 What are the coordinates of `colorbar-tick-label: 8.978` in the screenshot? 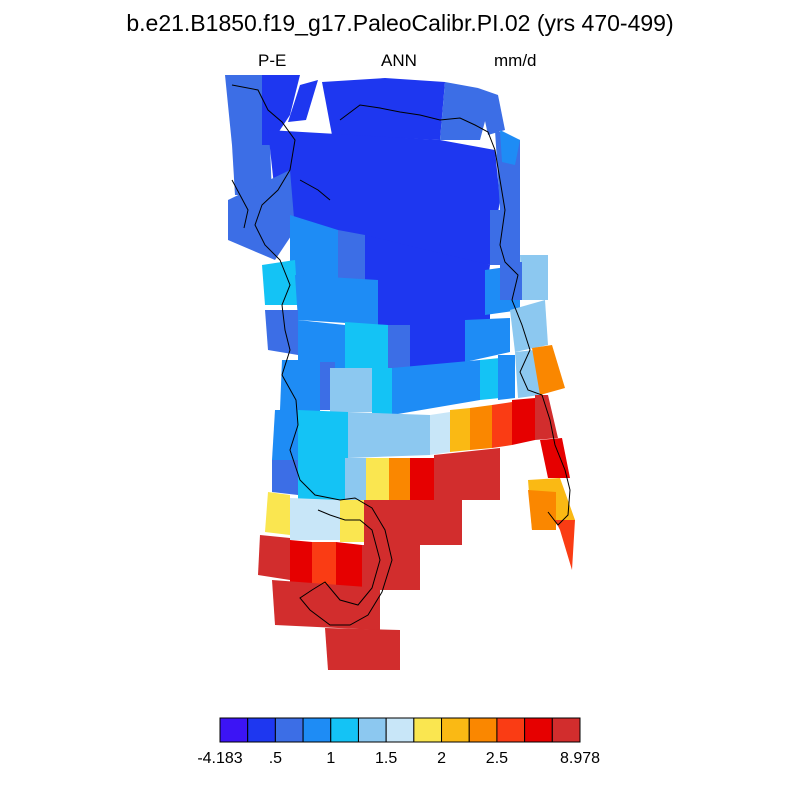 It's located at (580, 758).